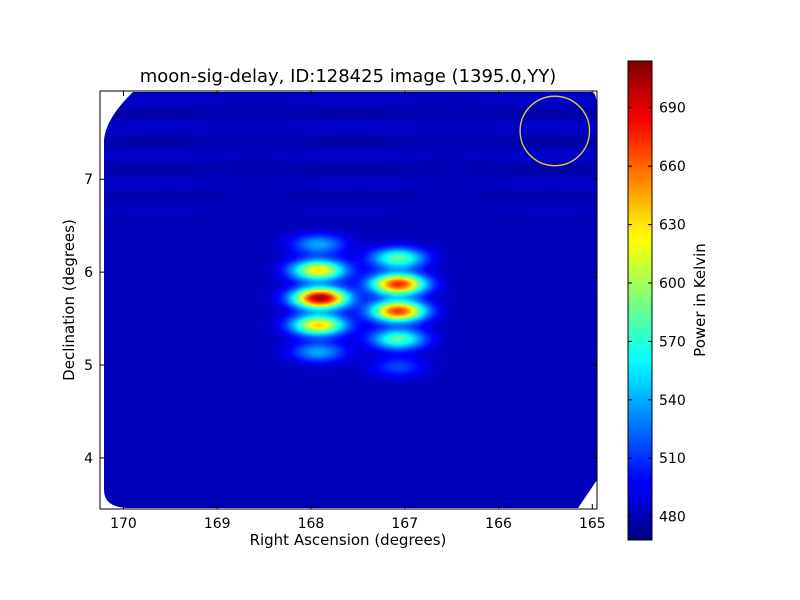 This screenshot has width=800, height=600. Describe the element at coordinates (348, 540) in the screenshot. I see `x-axis-label: Right Ascension (degrees)` at that location.